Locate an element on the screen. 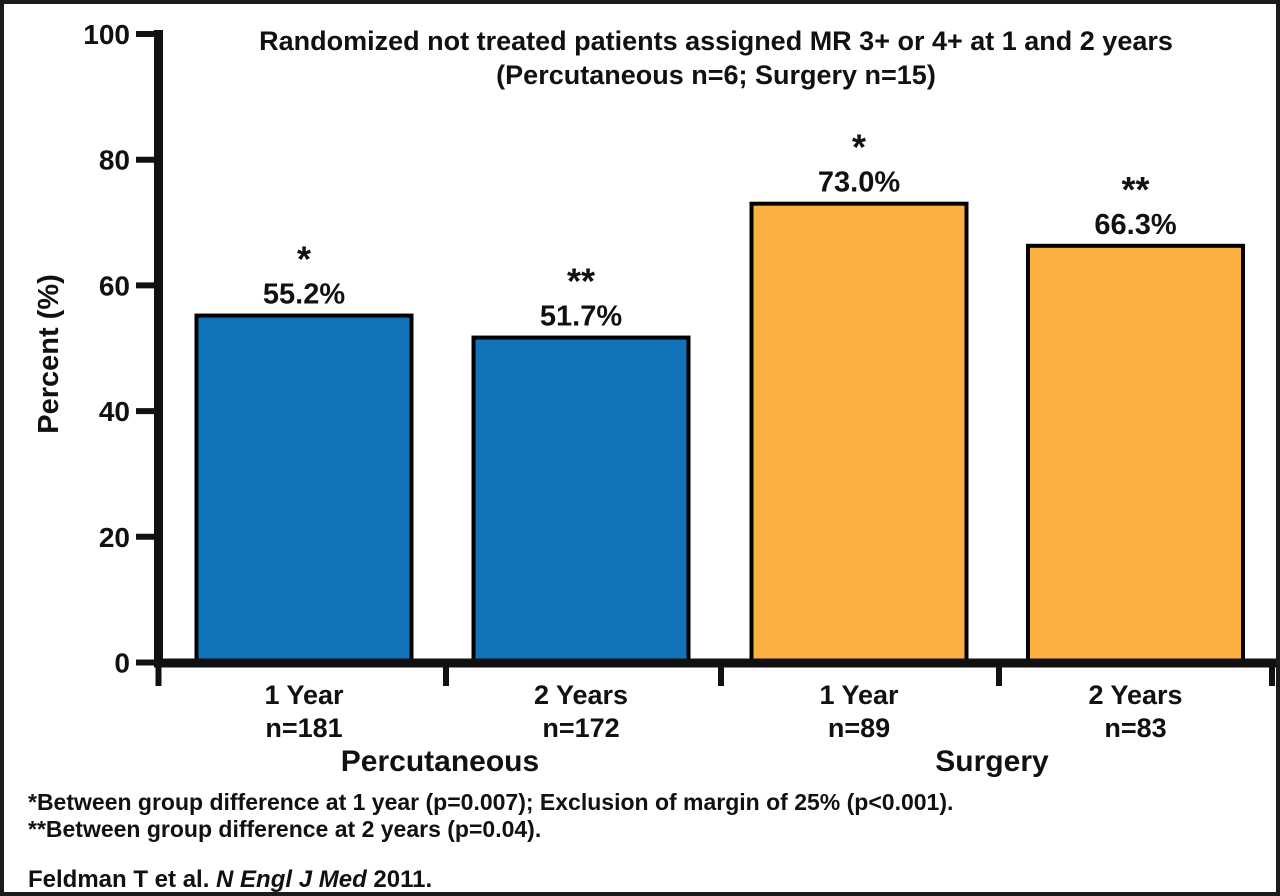 The image size is (1280, 896). bar-value-label: 66.3% is located at coordinates (1135, 225).